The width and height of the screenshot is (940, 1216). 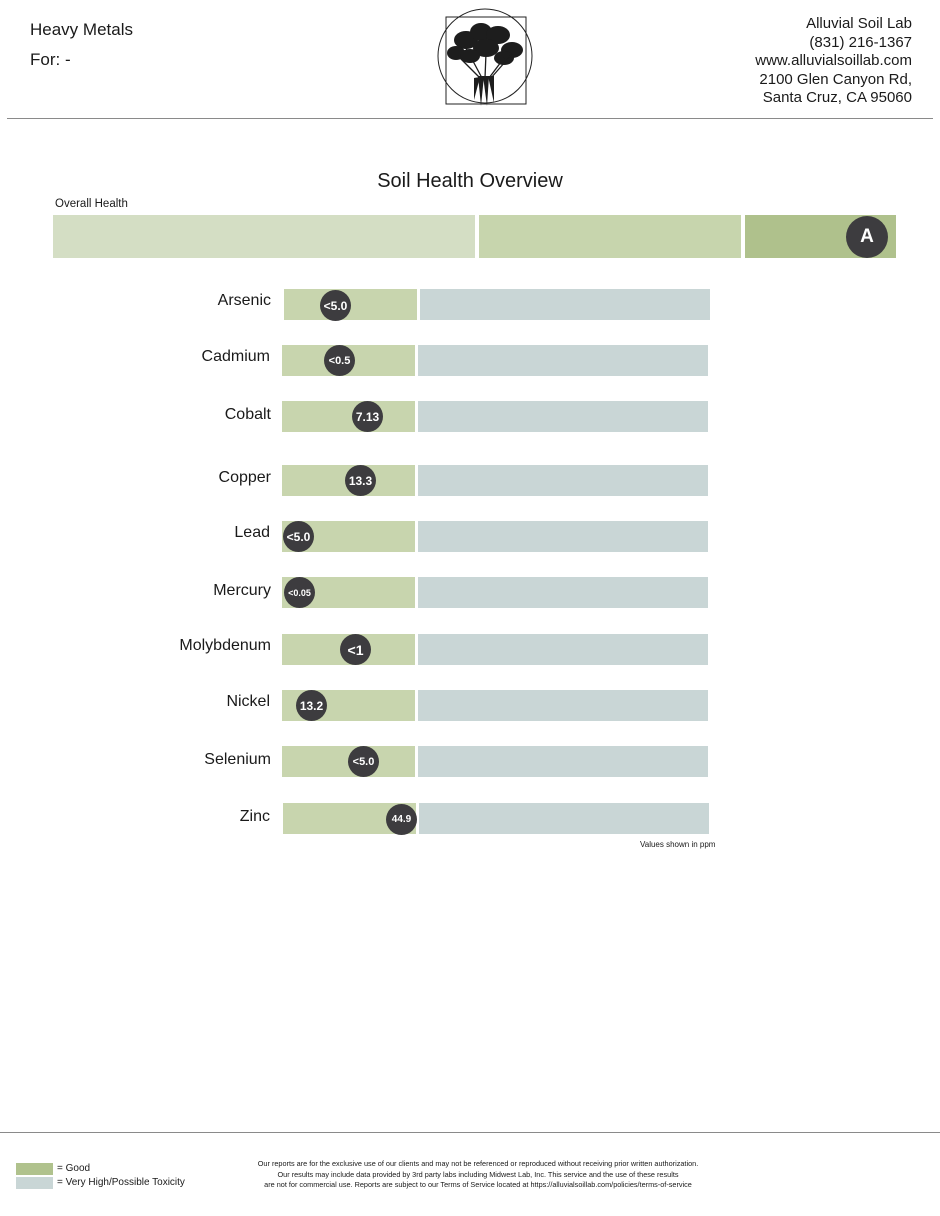 What do you see at coordinates (264, 236) in the screenshot?
I see `overall-health-segment-low` at bounding box center [264, 236].